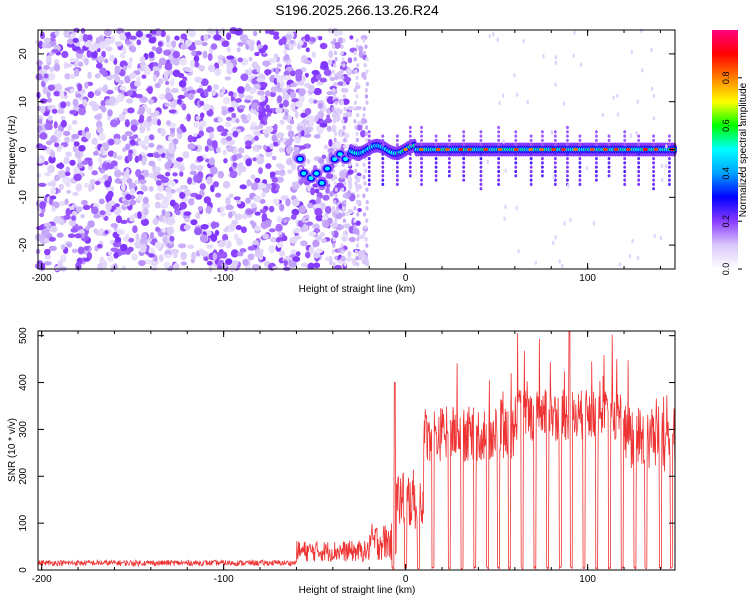 The width and height of the screenshot is (750, 600). I want to click on snr-y-label: SNR (10 * v/v), so click(12, 450).